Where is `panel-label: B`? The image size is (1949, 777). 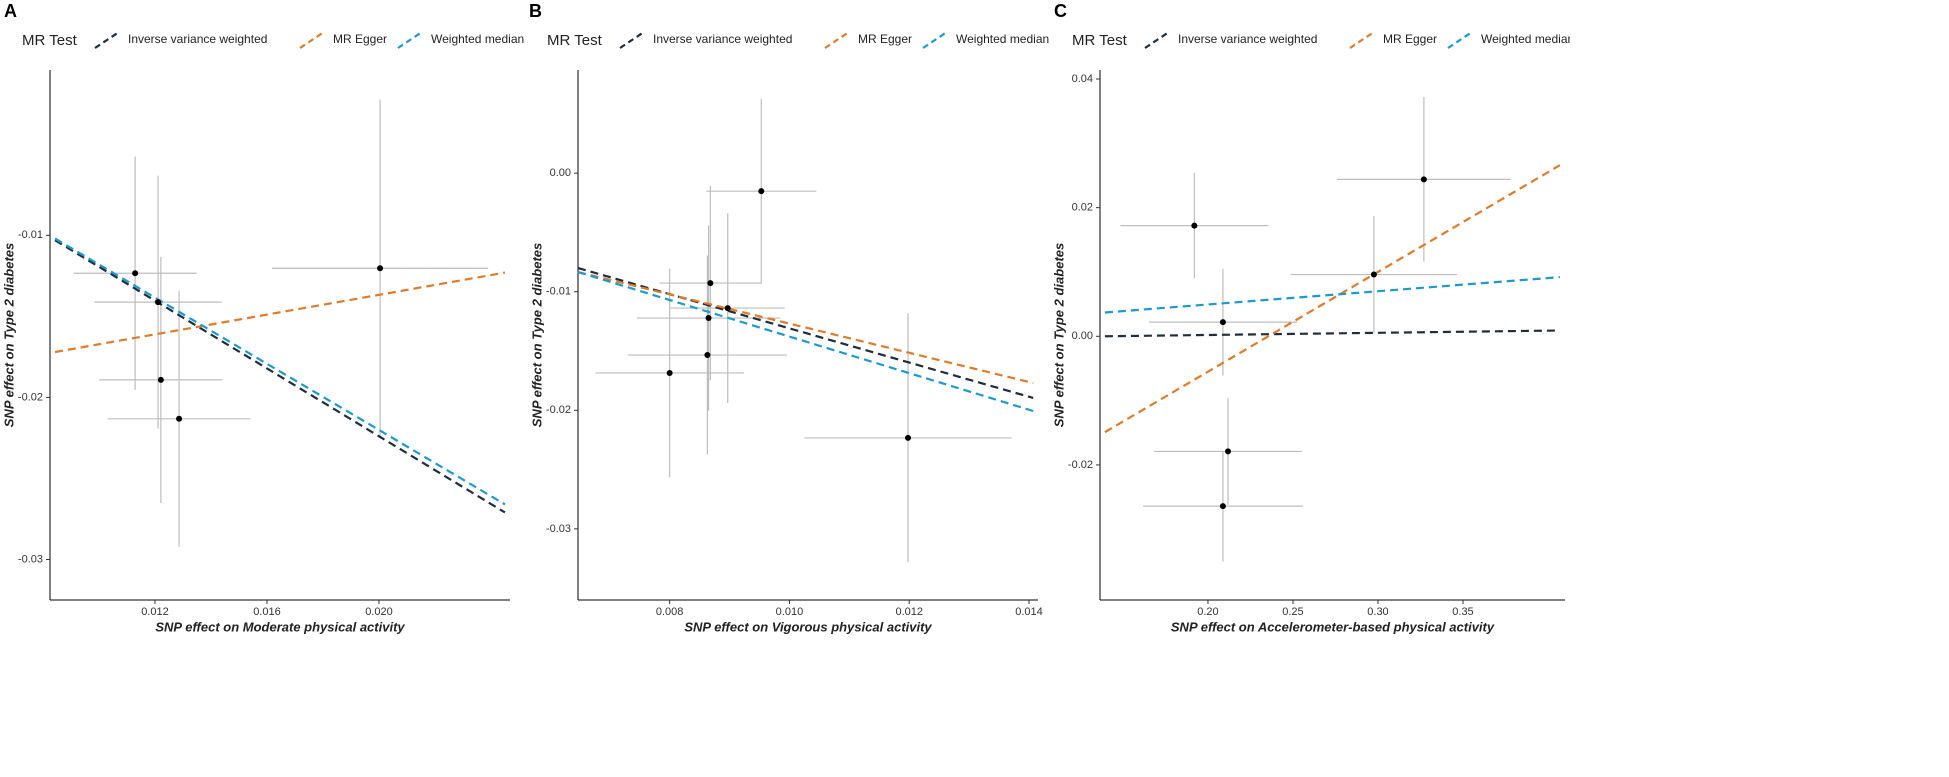 panel-label: B is located at coordinates (535, 11).